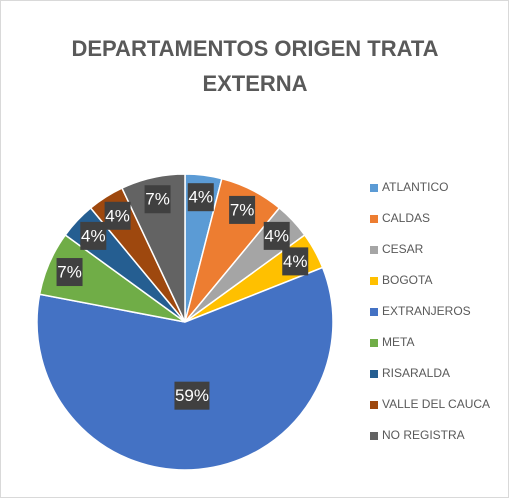  Describe the element at coordinates (423, 435) in the screenshot. I see `legend-label: NO REGISTRA` at that location.